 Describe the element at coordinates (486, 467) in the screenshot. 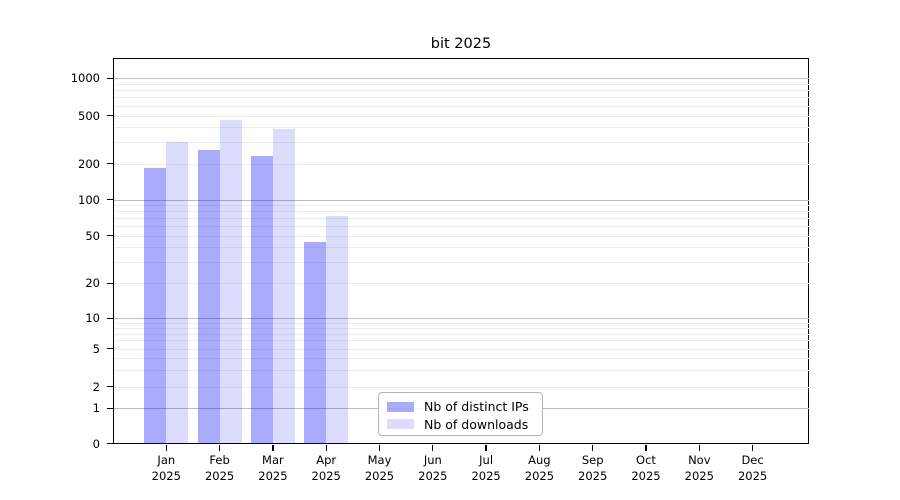

I see `x-tick-label-jul: Jul 2025` at that location.